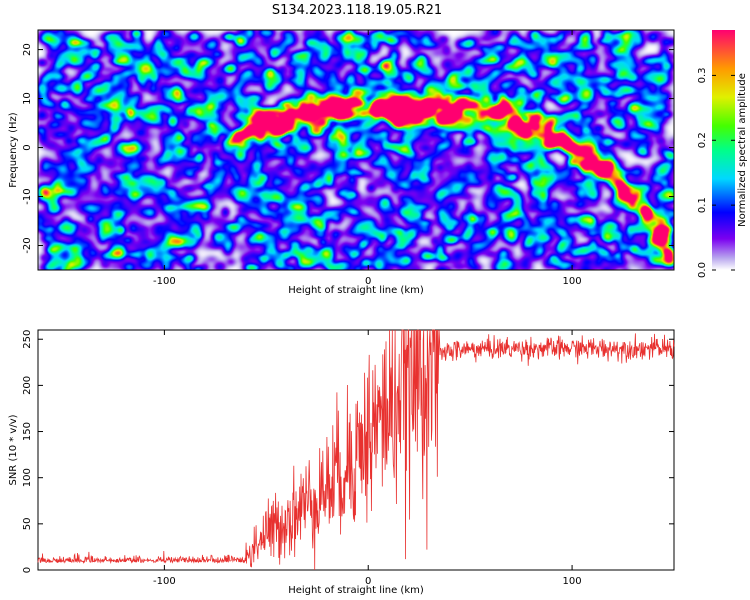 The height and width of the screenshot is (600, 750). I want to click on heatmap-xlabel: Height of straight line (km), so click(356, 290).